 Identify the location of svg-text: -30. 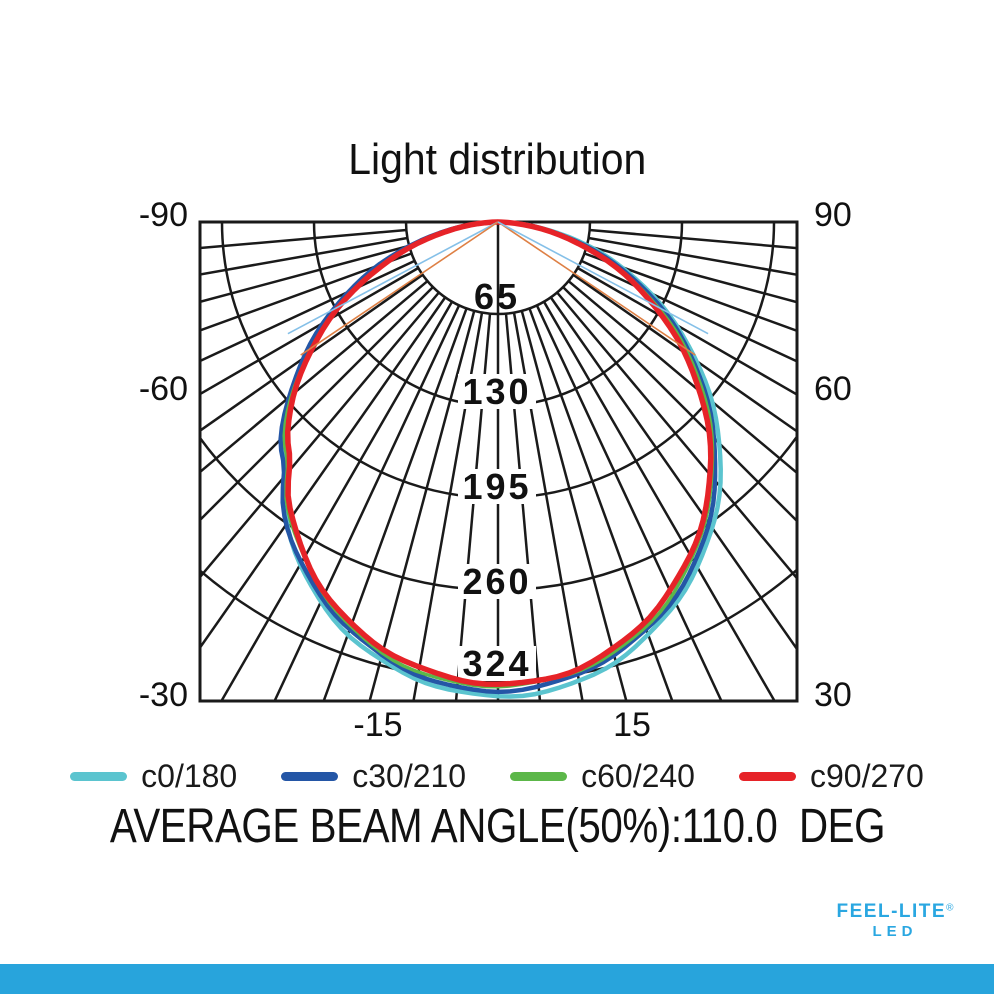
(163, 695).